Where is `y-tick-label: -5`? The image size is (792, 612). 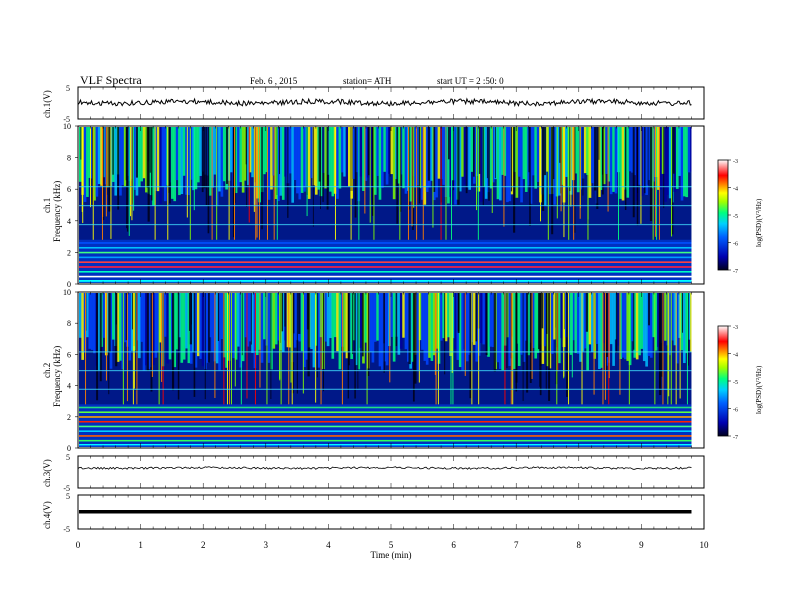 y-tick-label: -5 is located at coordinates (66, 529).